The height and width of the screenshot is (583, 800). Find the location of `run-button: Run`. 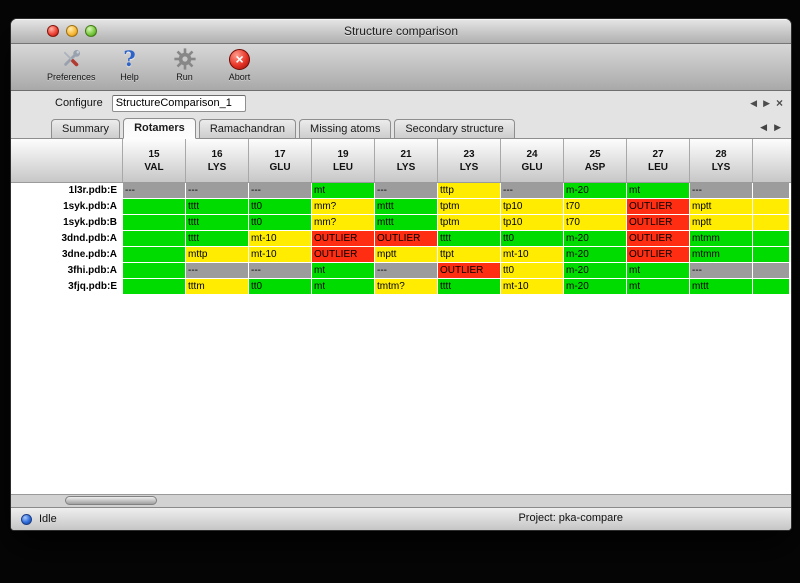

run-button: Run is located at coordinates (185, 64).